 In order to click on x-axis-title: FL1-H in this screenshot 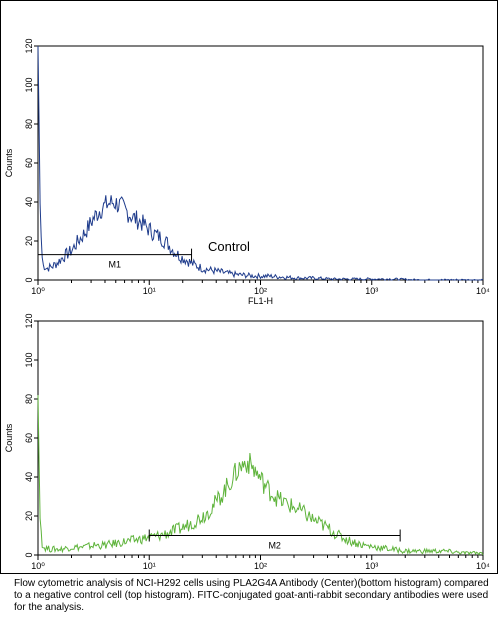, I will do `click(260, 301)`.